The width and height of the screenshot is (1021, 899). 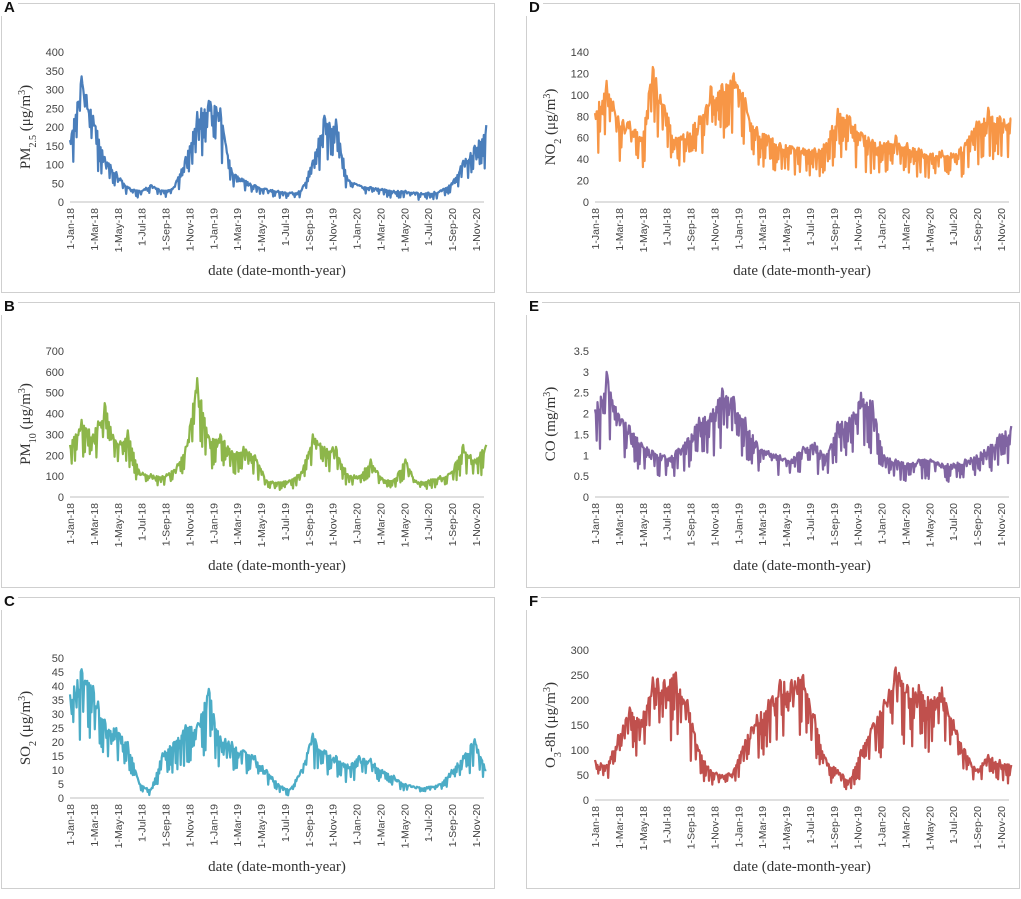 What do you see at coordinates (55, 352) in the screenshot?
I see `y-tick-label: 700` at bounding box center [55, 352].